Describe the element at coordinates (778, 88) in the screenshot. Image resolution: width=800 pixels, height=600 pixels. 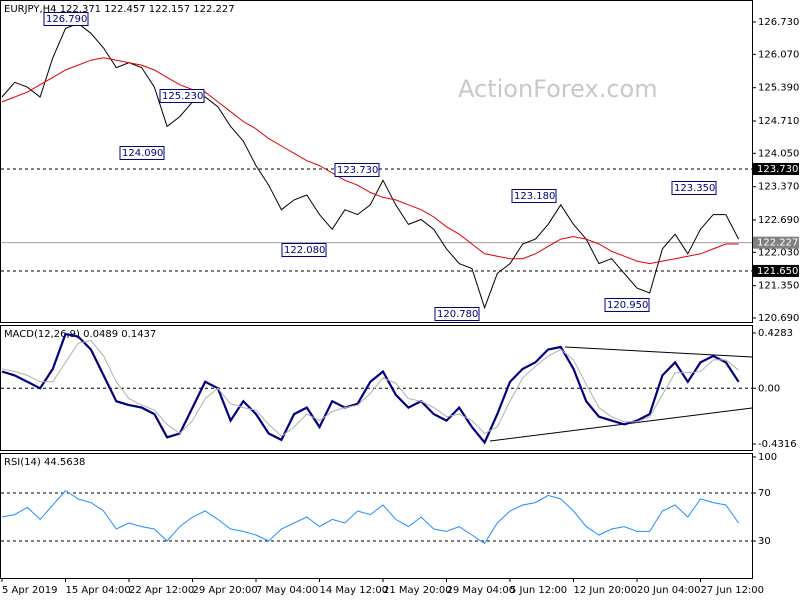
I see `y-tick-label: 125.390` at that location.